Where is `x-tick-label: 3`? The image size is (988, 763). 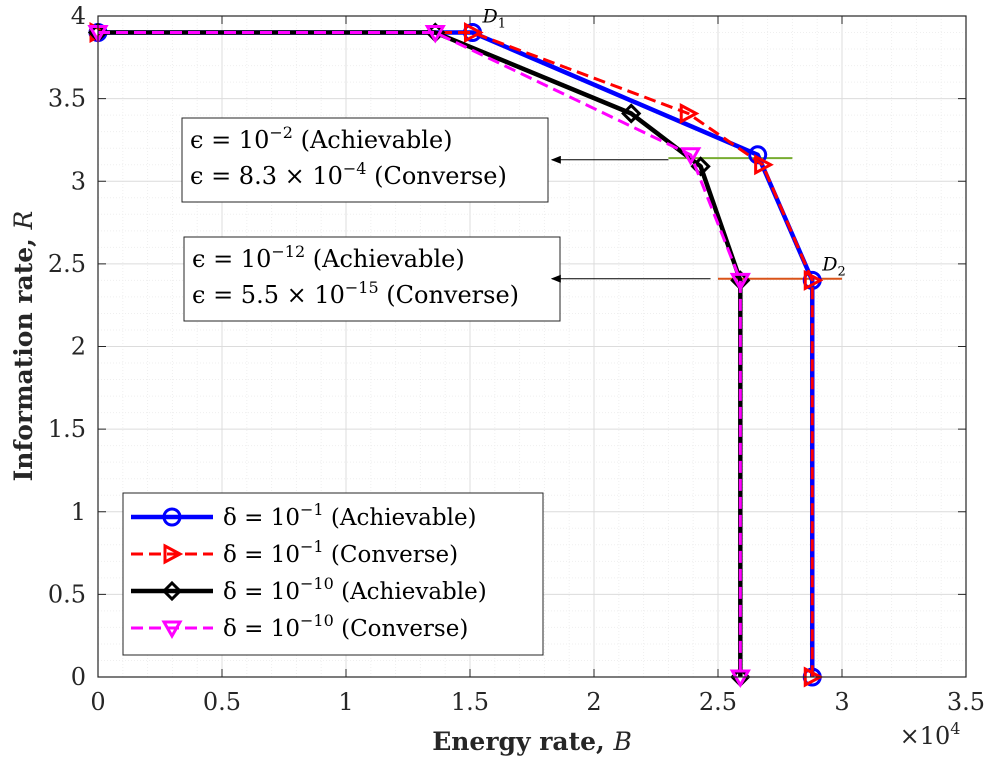
x-tick-label: 3 is located at coordinates (841, 702).